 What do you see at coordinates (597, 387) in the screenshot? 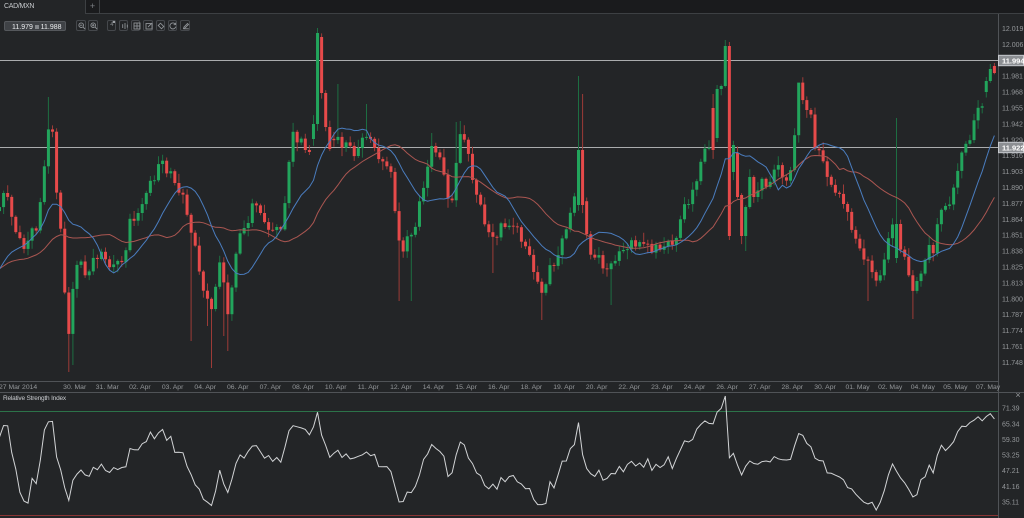
I see `svg-text: 20. Apr` at bounding box center [597, 387].